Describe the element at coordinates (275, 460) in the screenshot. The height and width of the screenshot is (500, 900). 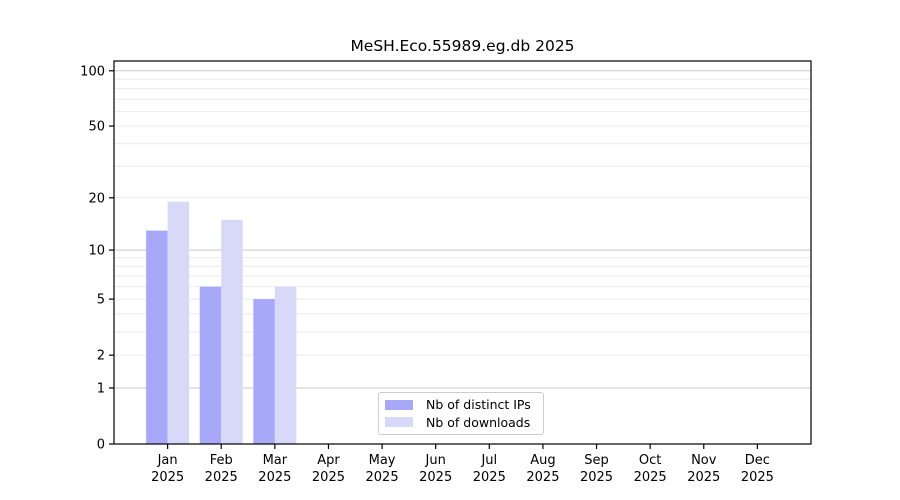
I see `x-tick-label-month: Mar` at that location.